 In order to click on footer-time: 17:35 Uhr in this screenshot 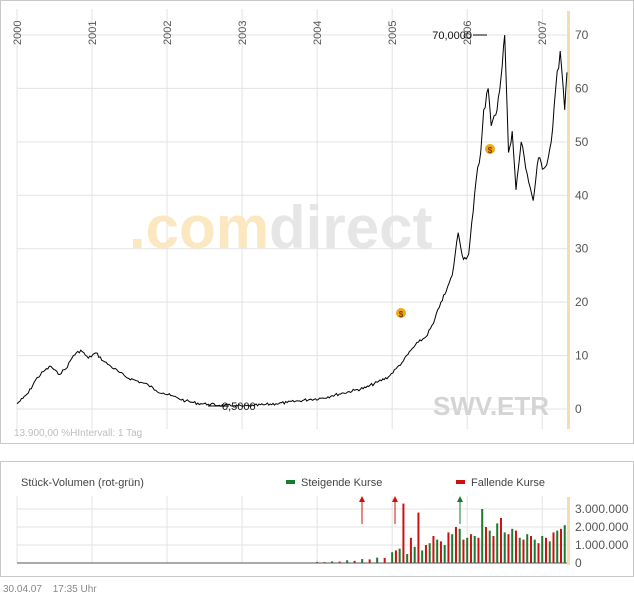, I will do `click(74, 589)`.